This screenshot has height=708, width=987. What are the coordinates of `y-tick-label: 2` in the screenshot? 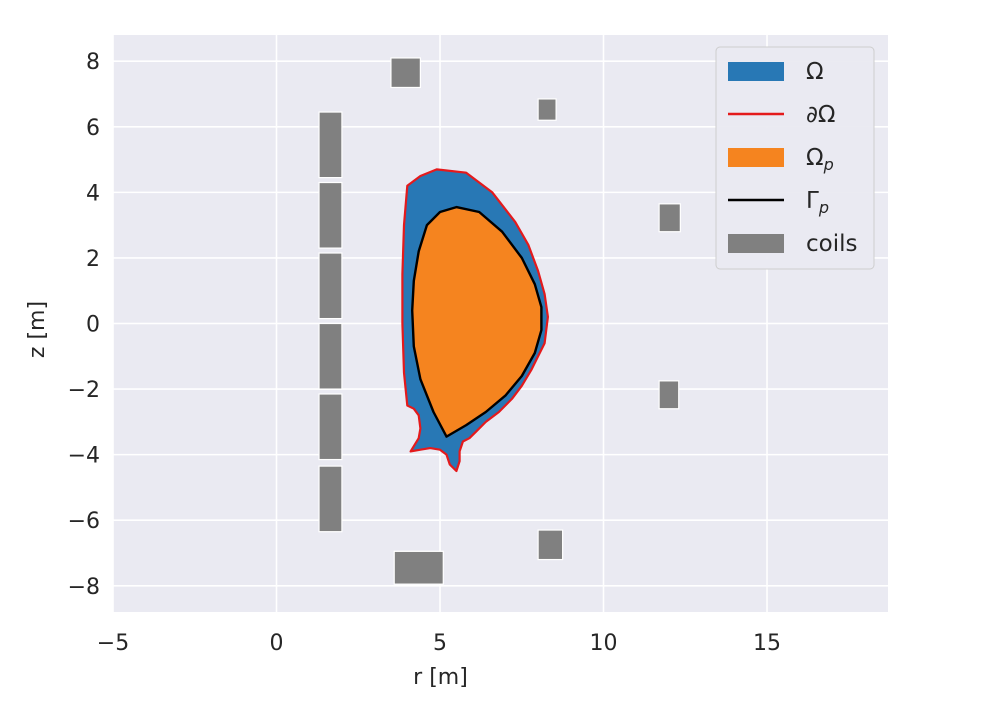 It's located at (93, 259).